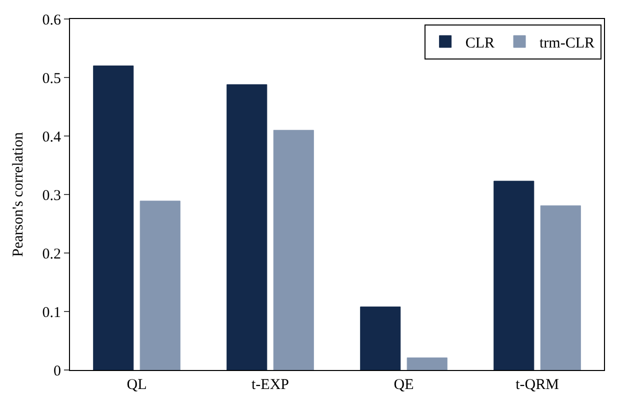 Image resolution: width=617 pixels, height=410 pixels. Describe the element at coordinates (567, 43) in the screenshot. I see `legend-label: trm-CLR` at that location.